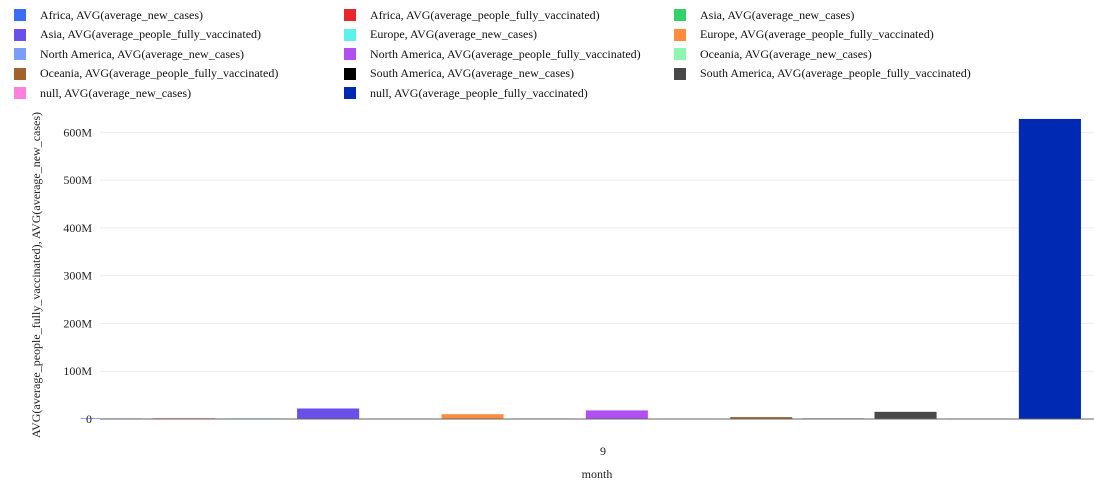 This screenshot has width=1094, height=481. I want to click on legend-label: null, AVG(average_new_cases), so click(116, 92).